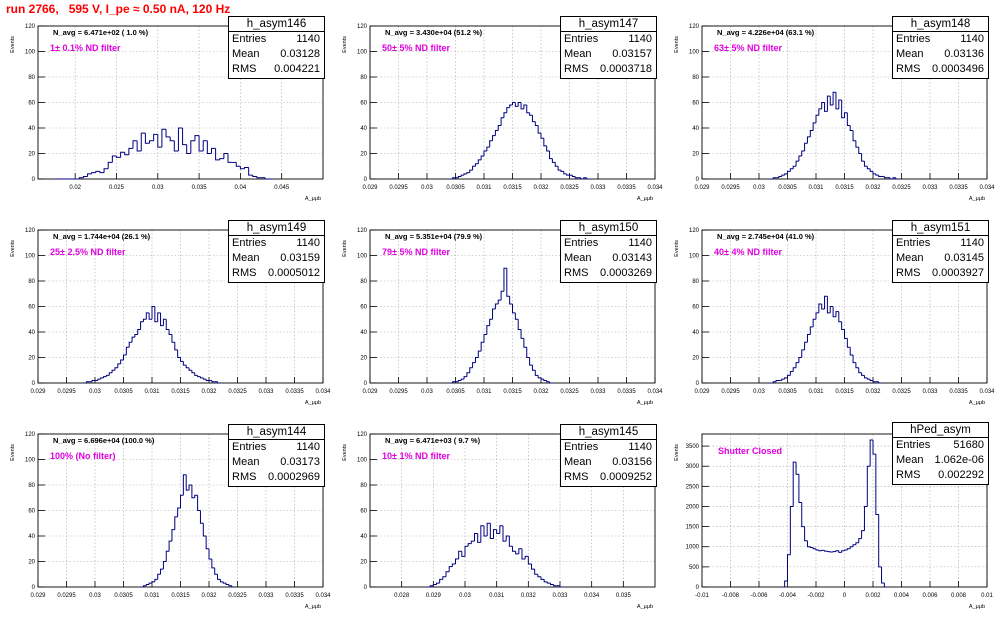  What do you see at coordinates (845, 596) in the screenshot?
I see `x-tick-label: 0` at bounding box center [845, 596].